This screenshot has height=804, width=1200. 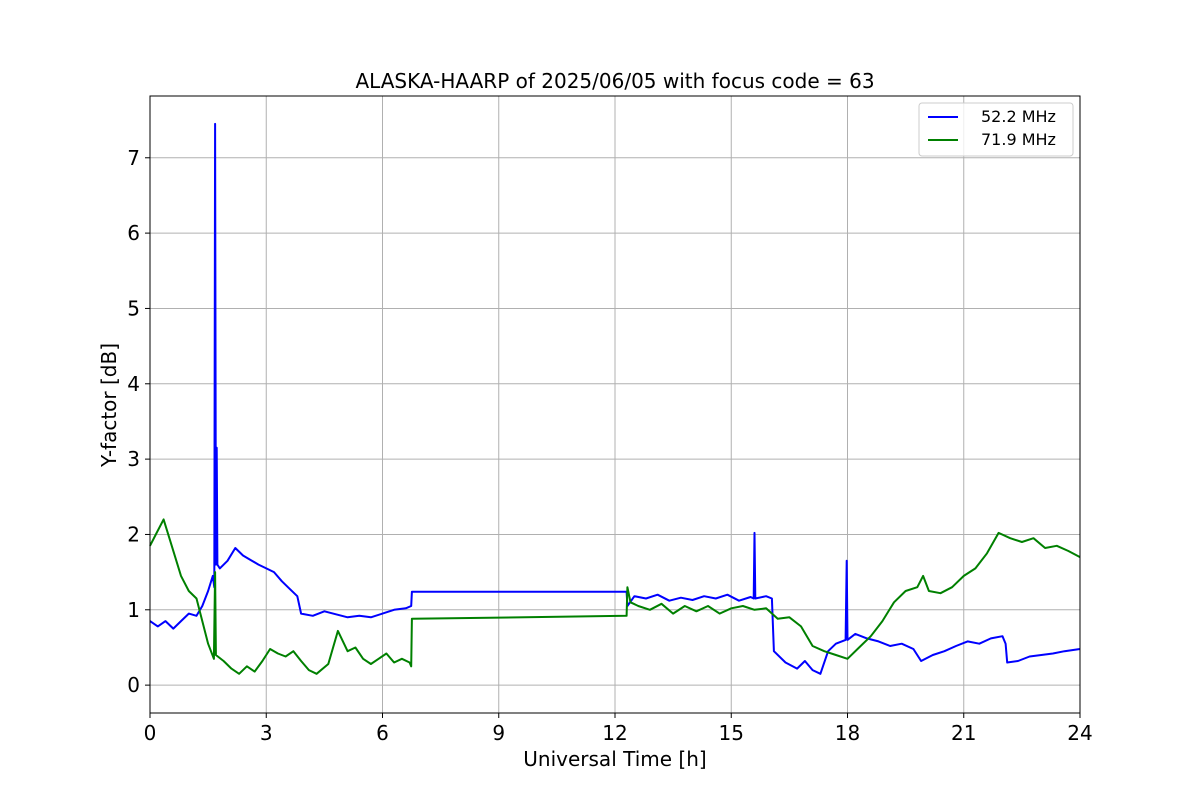 I want to click on x-tick-label: 24, so click(x=1079, y=733).